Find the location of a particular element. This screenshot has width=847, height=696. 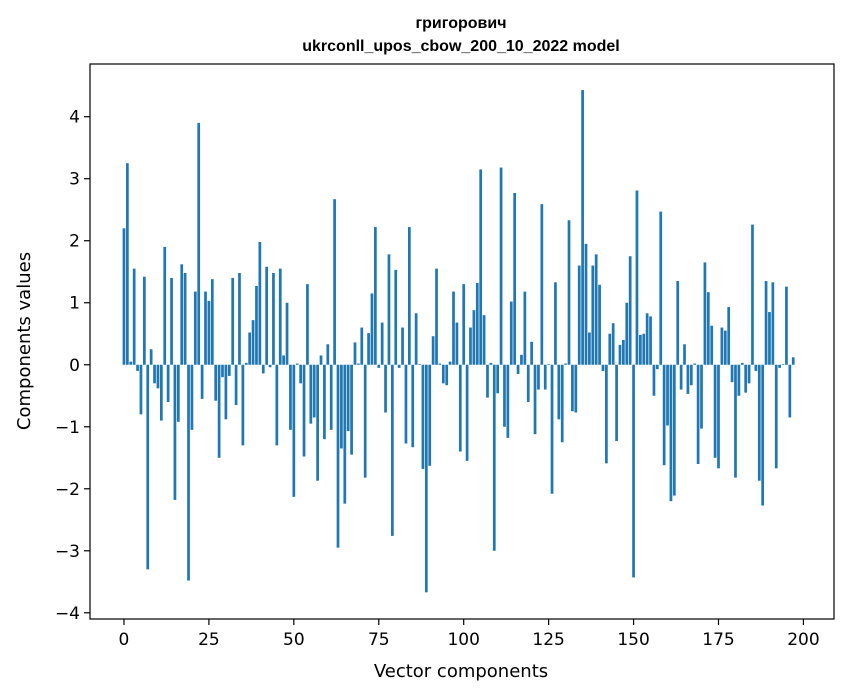

y-axis-label: Components values is located at coordinates (24, 341).